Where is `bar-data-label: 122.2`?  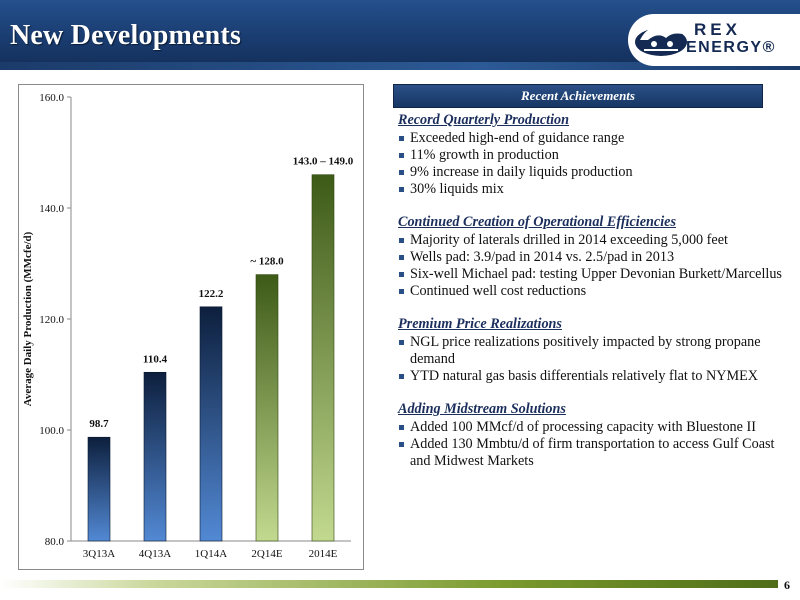
bar-data-label: 122.2 is located at coordinates (211, 294).